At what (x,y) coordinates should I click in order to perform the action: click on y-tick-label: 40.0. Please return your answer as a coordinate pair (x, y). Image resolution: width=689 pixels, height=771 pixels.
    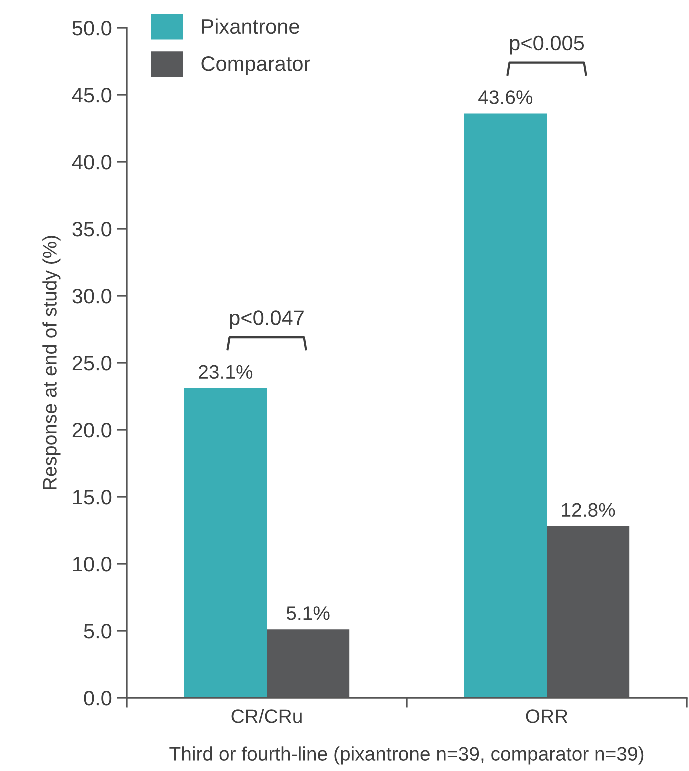
    Looking at the image, I should click on (92, 162).